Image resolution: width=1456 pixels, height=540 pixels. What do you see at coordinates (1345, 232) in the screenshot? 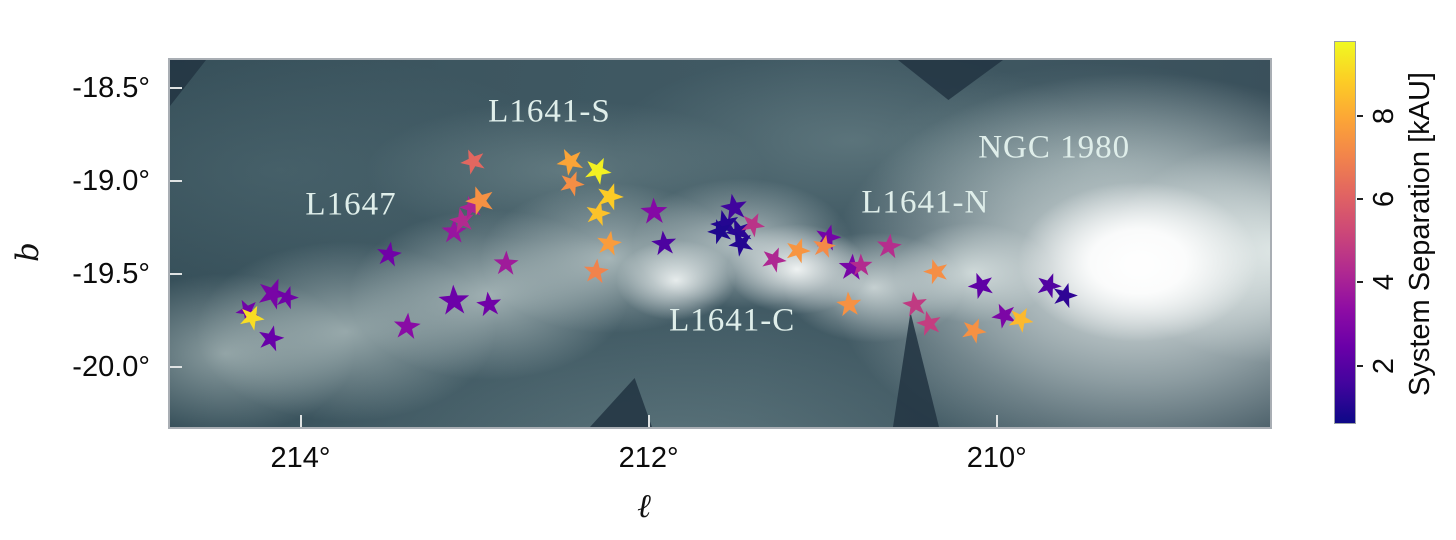
I see `colorbar-gradient` at bounding box center [1345, 232].